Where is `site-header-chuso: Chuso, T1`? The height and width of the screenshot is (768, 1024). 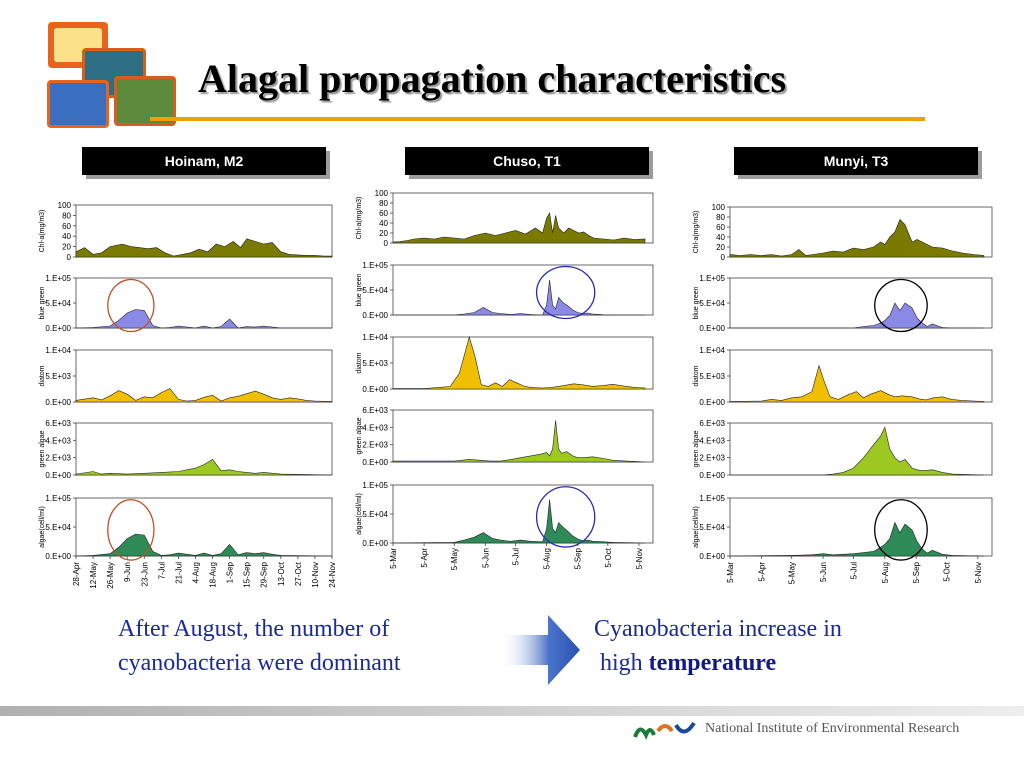
site-header-chuso: Chuso, T1 is located at coordinates (527, 161).